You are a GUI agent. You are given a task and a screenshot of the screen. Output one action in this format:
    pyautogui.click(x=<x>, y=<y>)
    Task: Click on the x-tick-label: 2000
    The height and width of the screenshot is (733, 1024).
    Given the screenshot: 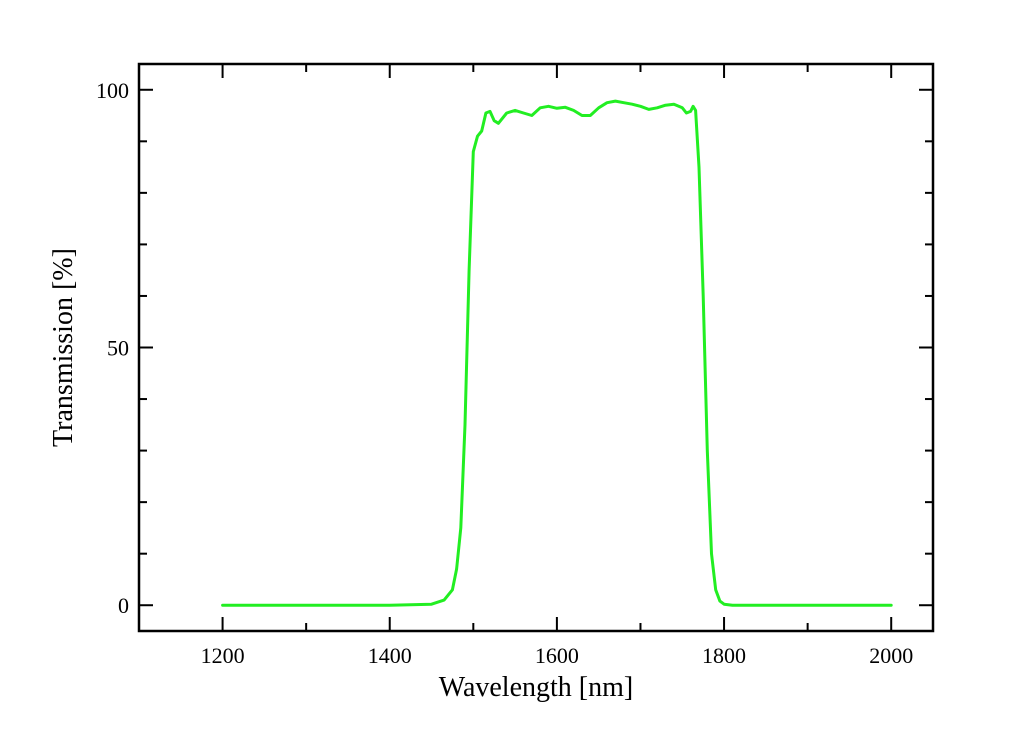 What is the action you would take?
    pyautogui.click(x=891, y=655)
    